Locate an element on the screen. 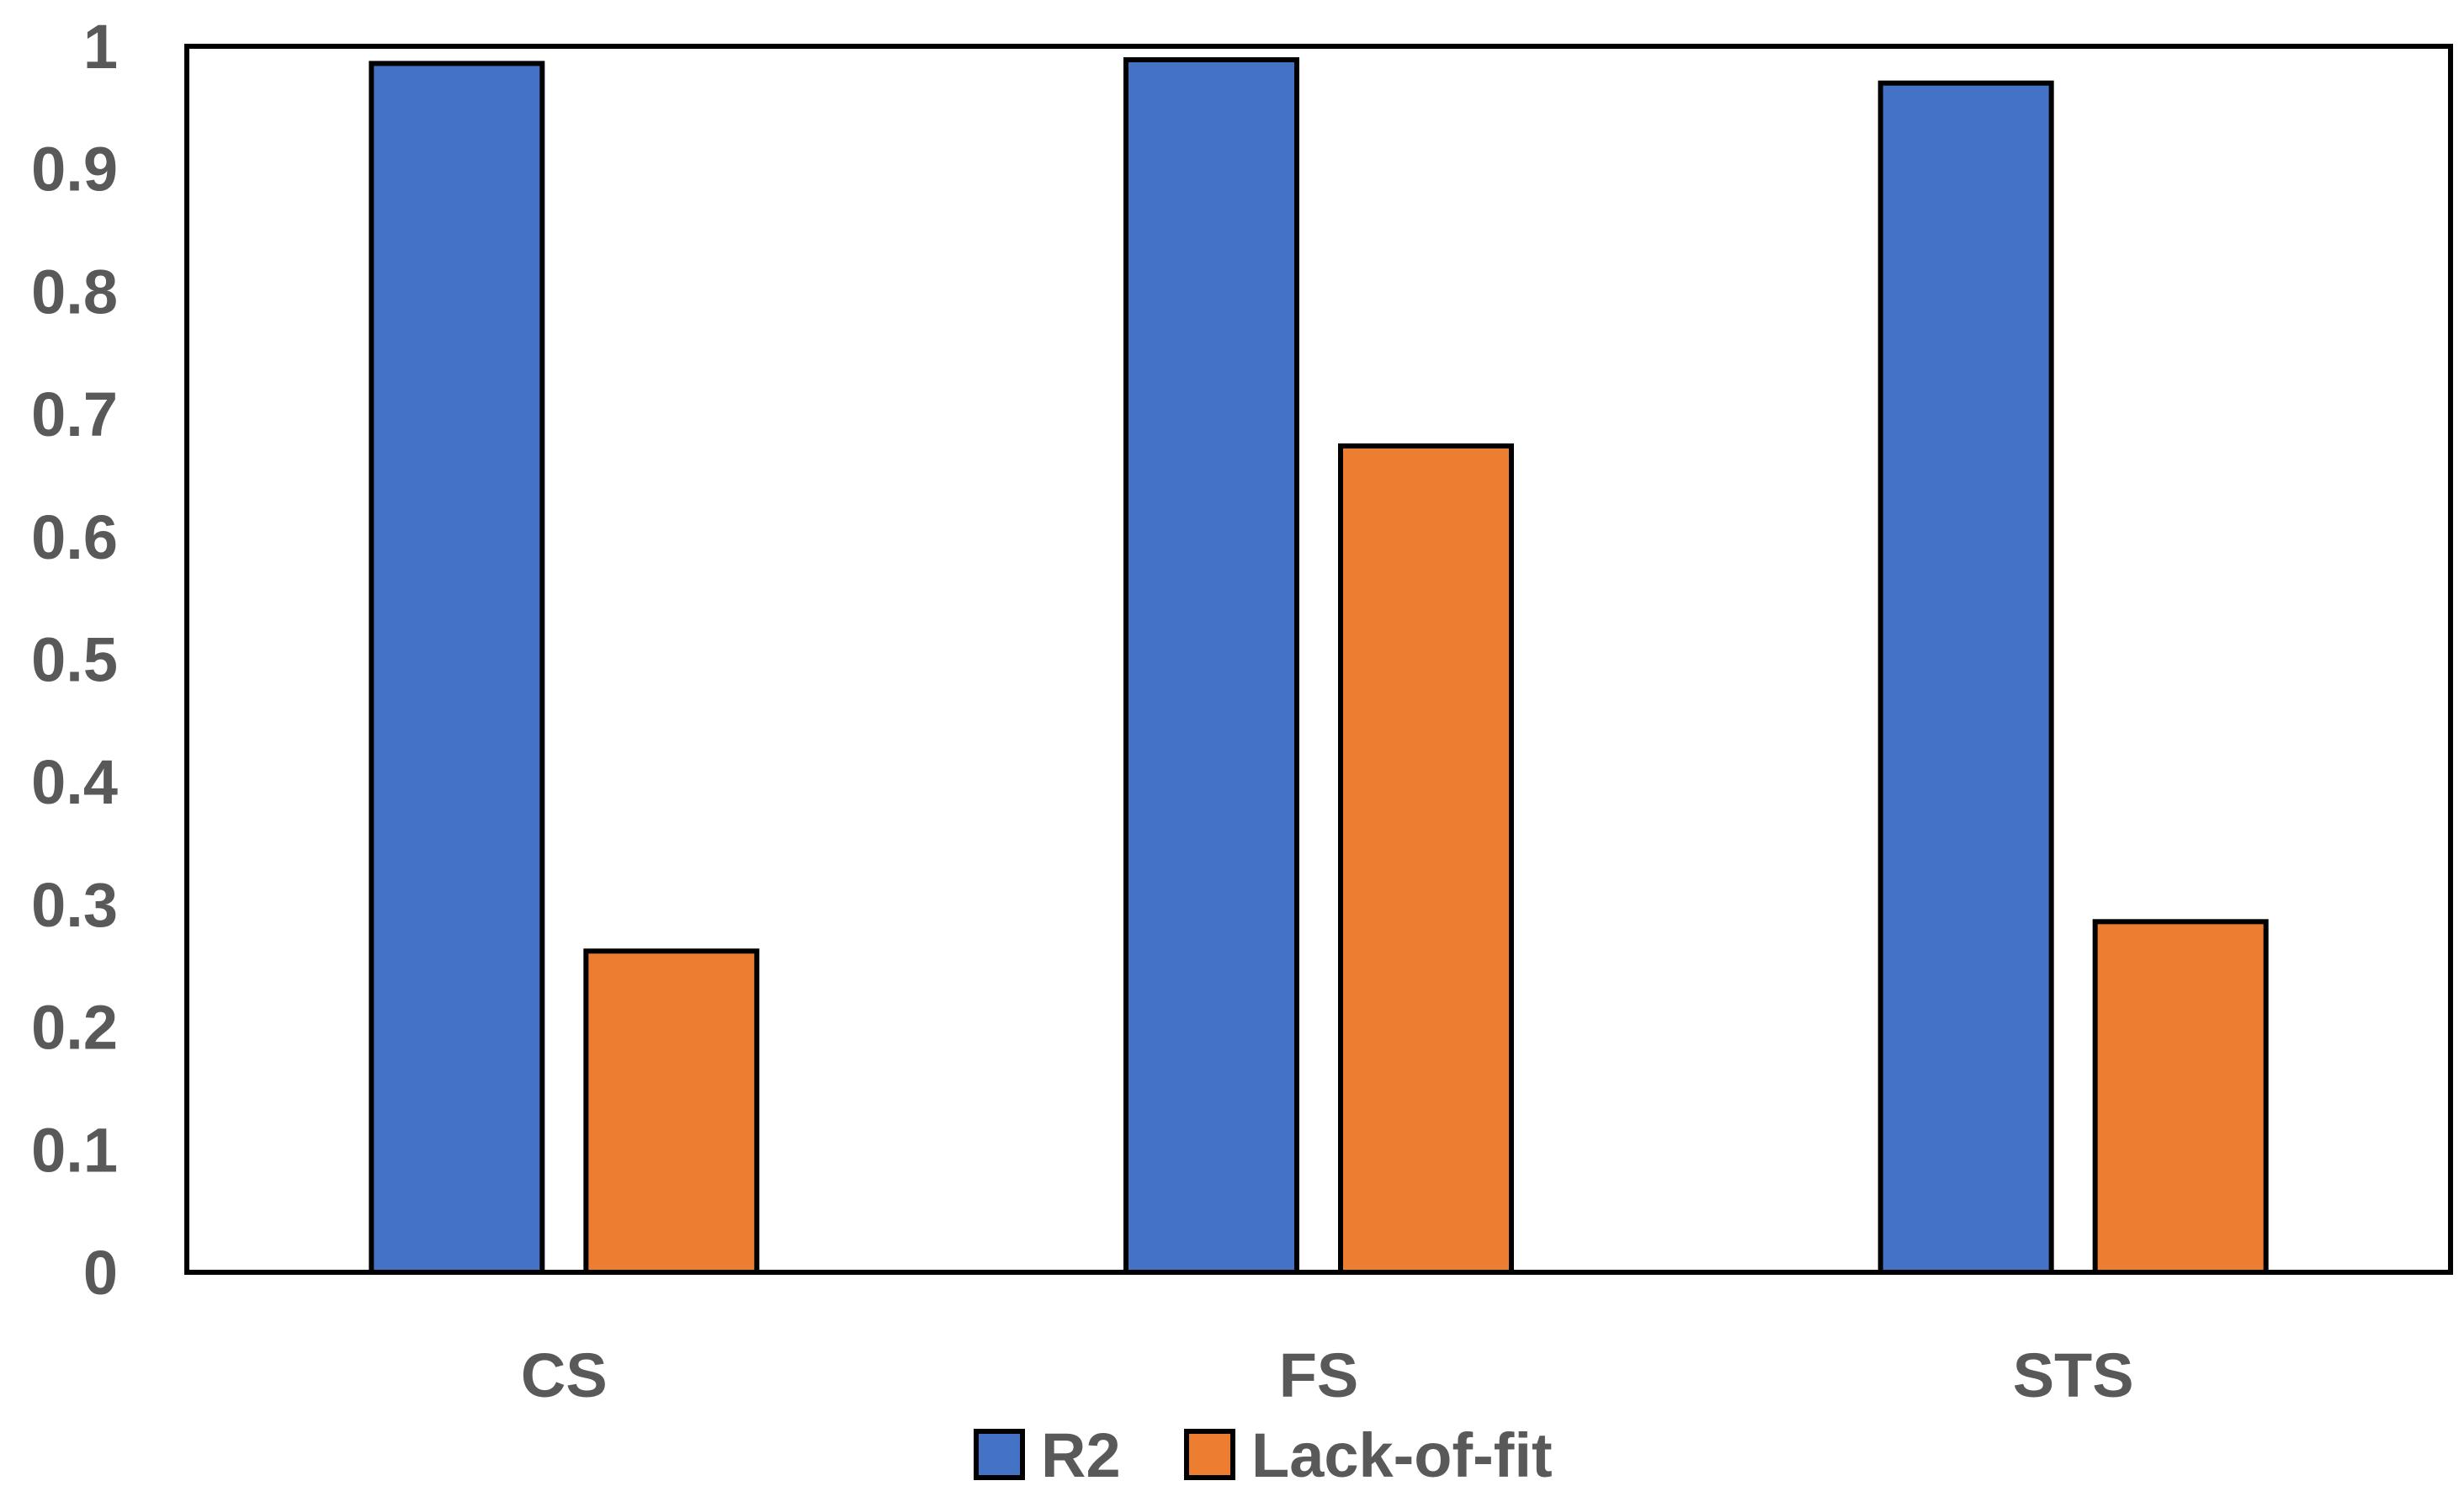  y-tick-label: 0.8 is located at coordinates (74, 291).